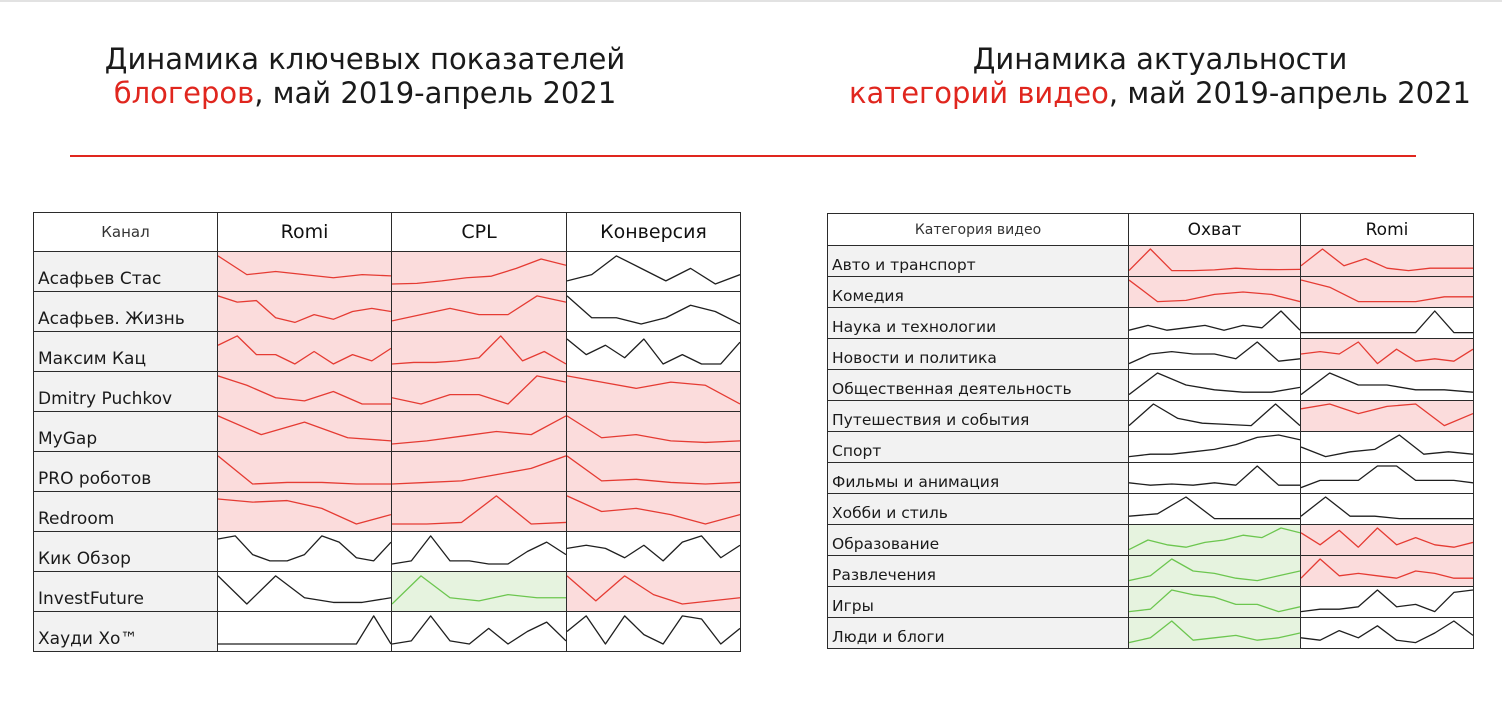  I want to click on category-row-label: Комедия, so click(868, 296).